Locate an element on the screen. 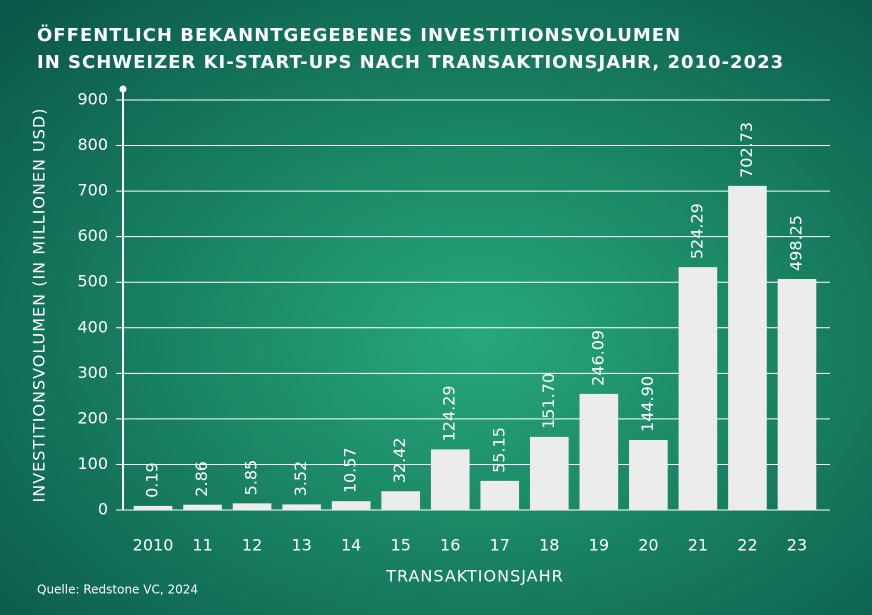 The width and height of the screenshot is (872, 615). y-tick-label: 700 is located at coordinates (92, 190).